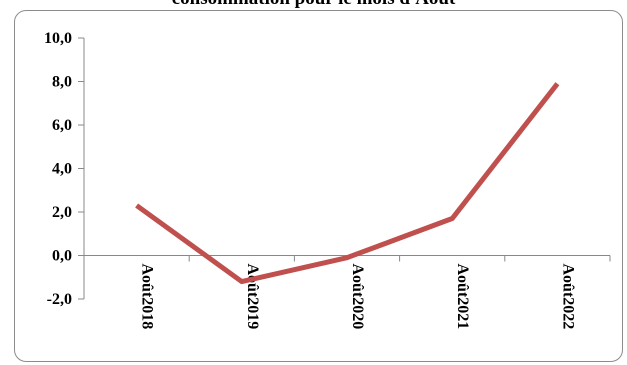  Describe the element at coordinates (62, 212) in the screenshot. I see `y-tick-label: 2,0` at that location.